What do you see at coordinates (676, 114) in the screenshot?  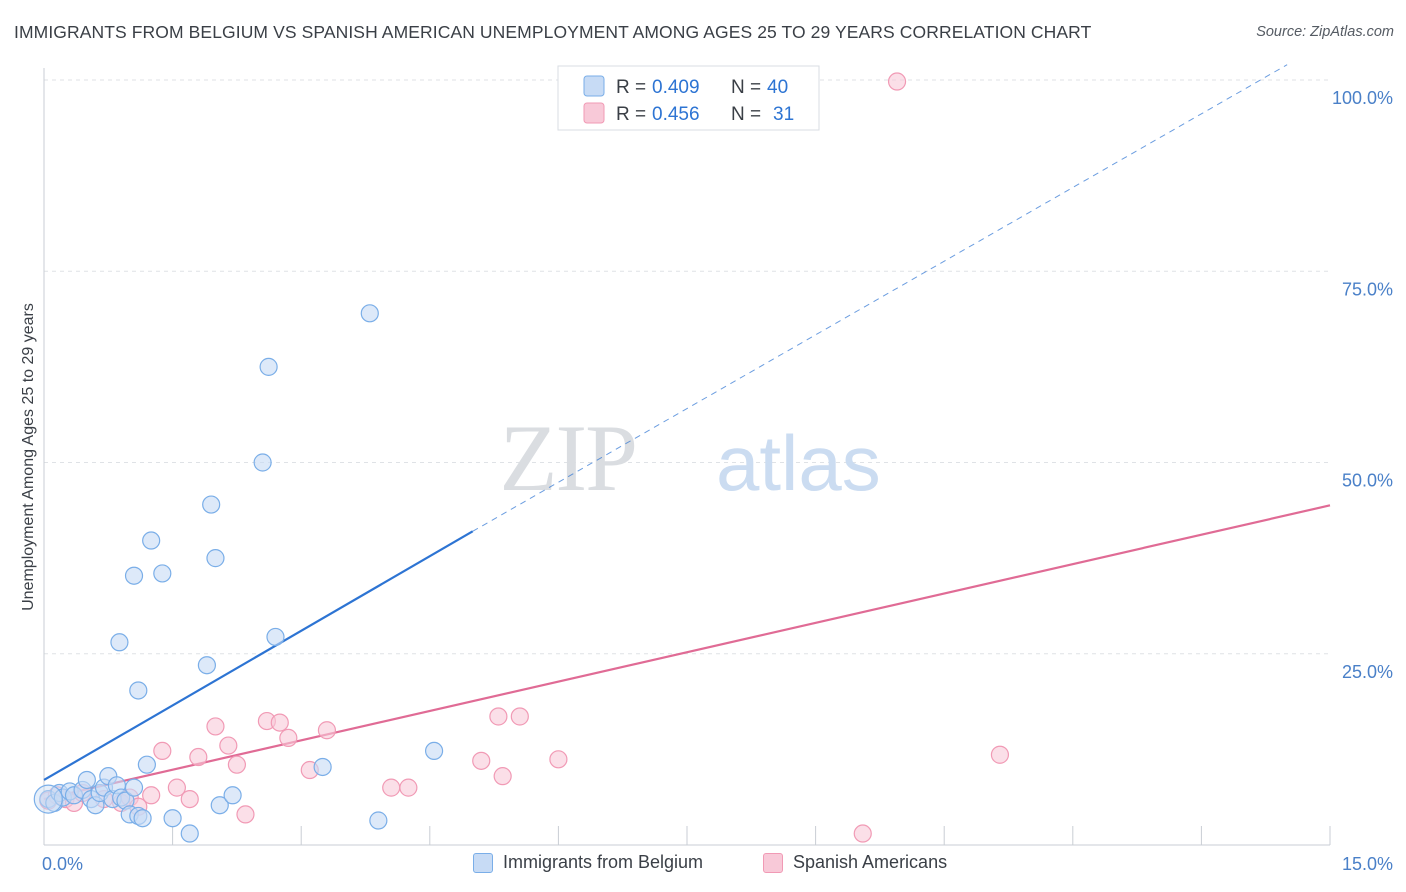 I see `stat-legend-r-value-spanish: 0.456` at bounding box center [676, 114].